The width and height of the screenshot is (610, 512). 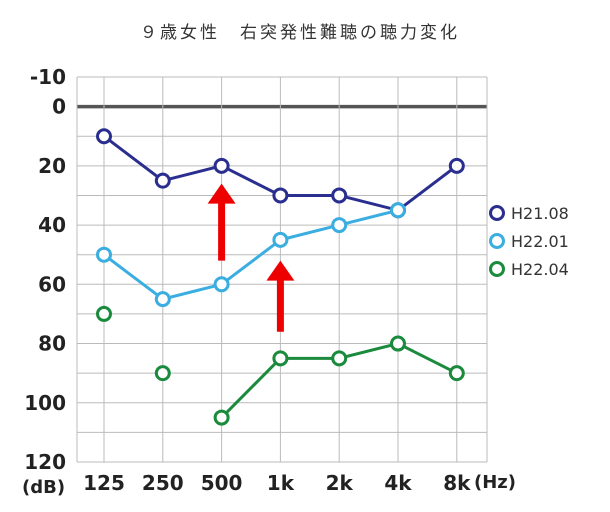 I want to click on y-tick-label: 0, so click(x=59, y=107).